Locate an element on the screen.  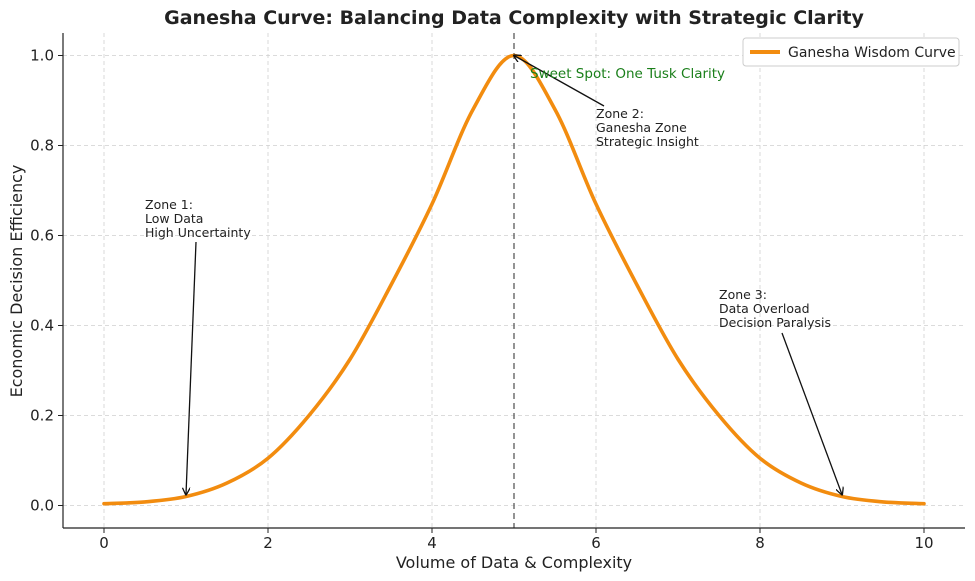
x-tick-label: 0 is located at coordinates (104, 543).